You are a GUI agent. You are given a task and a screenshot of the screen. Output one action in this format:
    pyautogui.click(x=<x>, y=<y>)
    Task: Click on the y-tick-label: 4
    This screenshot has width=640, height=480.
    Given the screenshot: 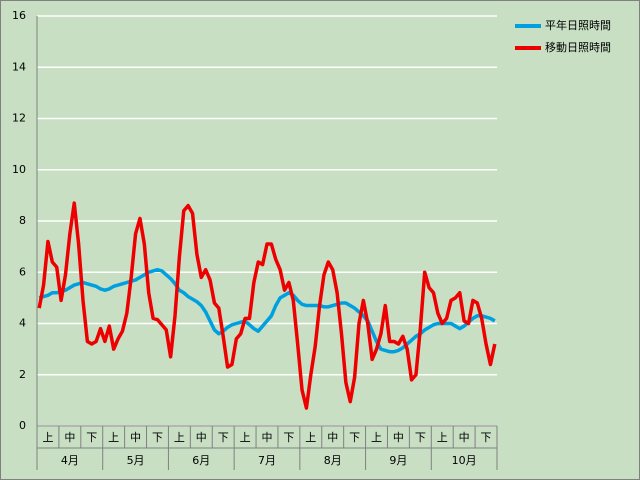 What is the action you would take?
    pyautogui.click(x=22, y=323)
    